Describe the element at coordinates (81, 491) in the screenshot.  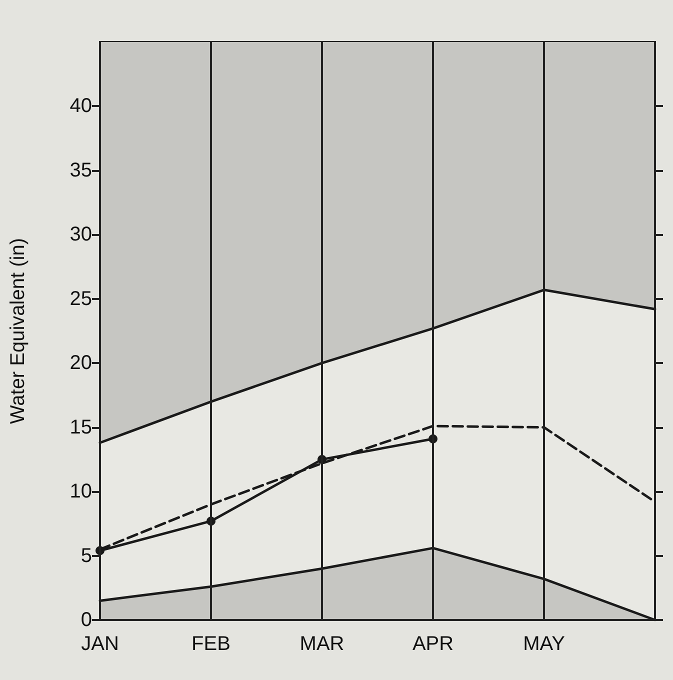
I see `y-tick-label: 10` at that location.